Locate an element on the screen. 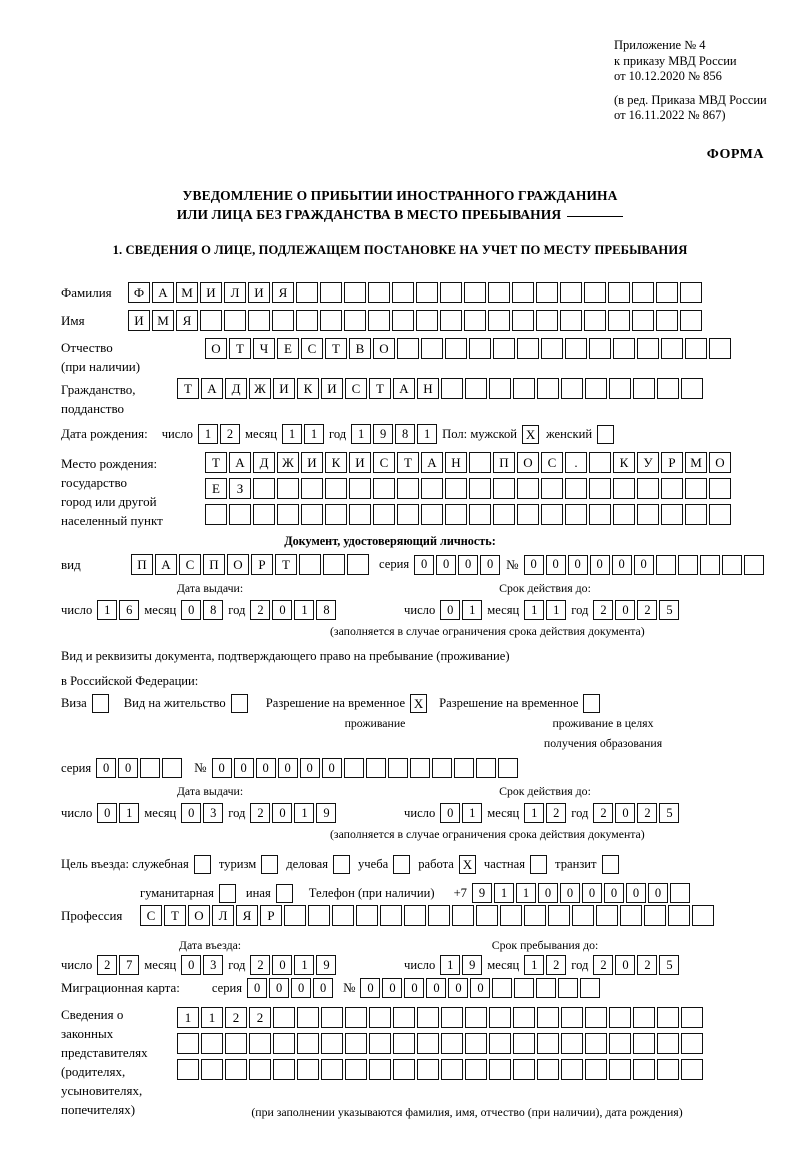  purpose-work-checkbox: X is located at coordinates (467, 864).